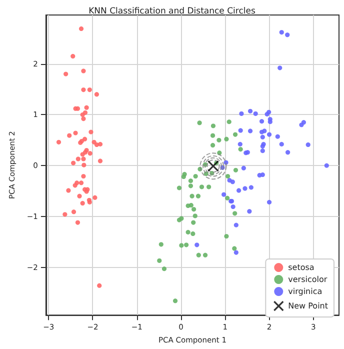  I want to click on legend-label: setosa, so click(301, 267).